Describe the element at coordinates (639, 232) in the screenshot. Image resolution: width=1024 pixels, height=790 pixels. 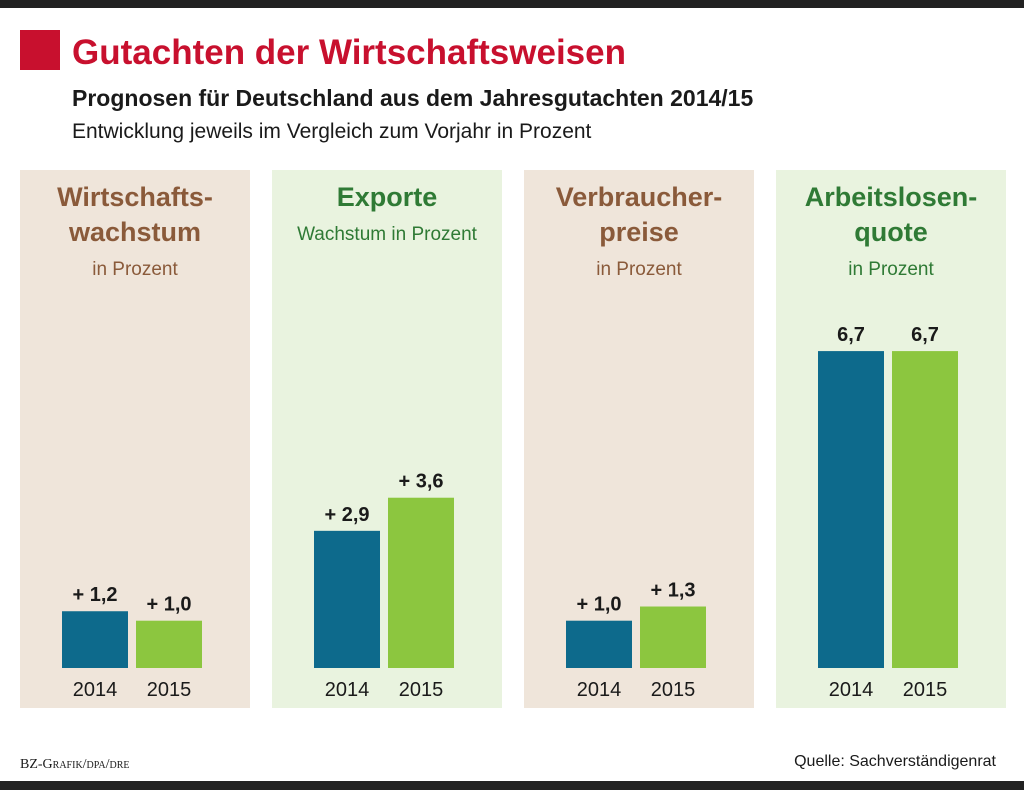
I see `panel-title: preise` at that location.